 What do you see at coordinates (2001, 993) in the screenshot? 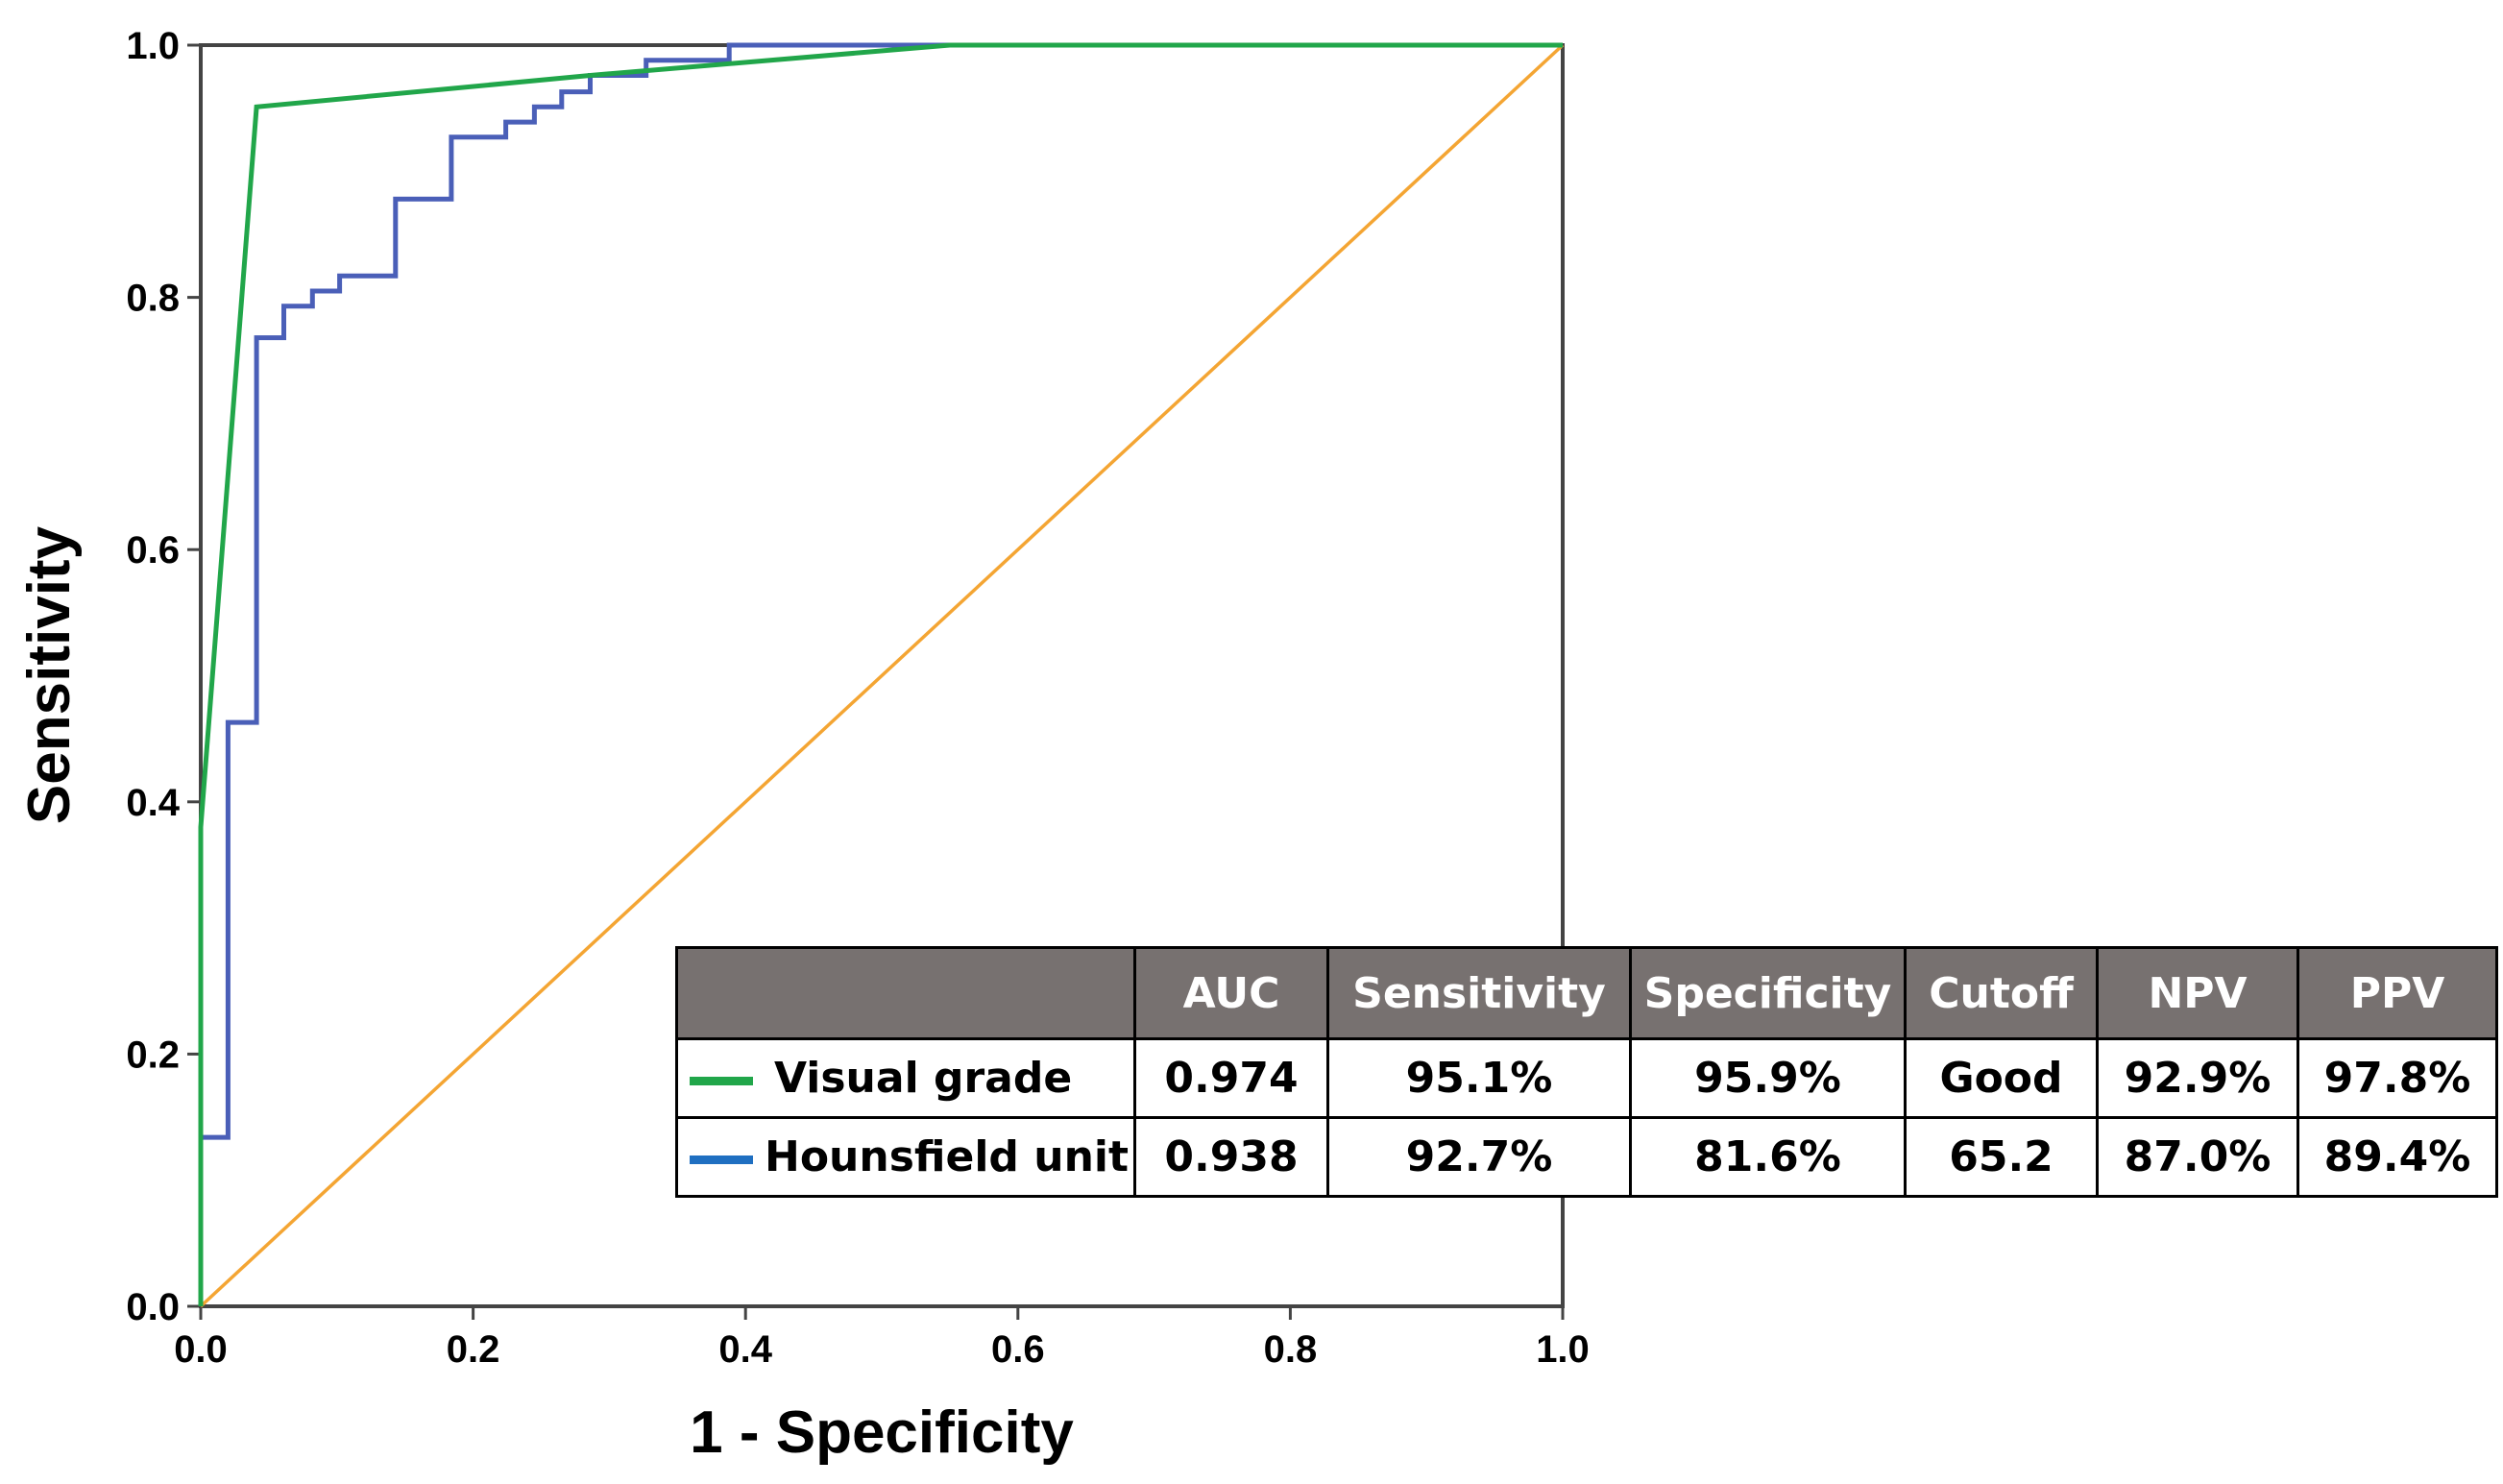
I see `table-header-cutoff: Cutoff` at bounding box center [2001, 993].